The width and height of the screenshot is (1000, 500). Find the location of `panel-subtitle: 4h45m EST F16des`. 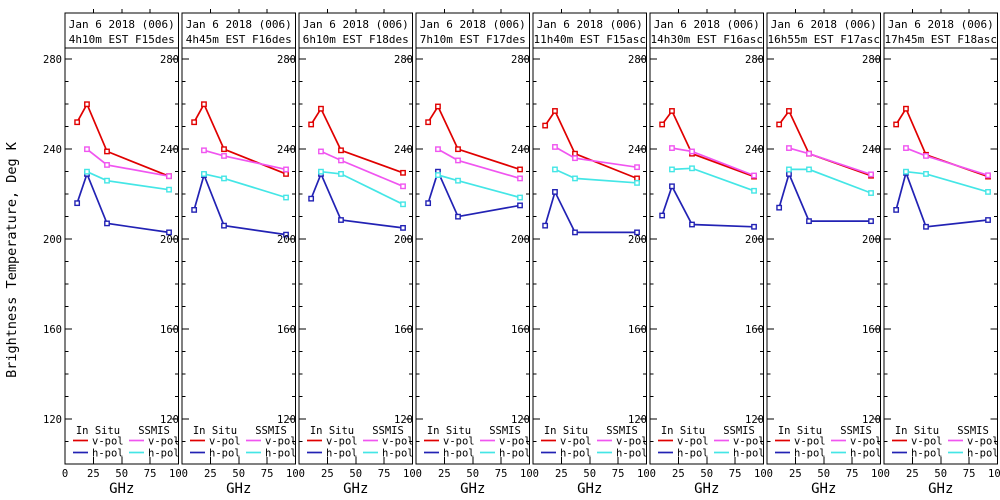

panel-subtitle: 4h45m EST F16des is located at coordinates (239, 39).